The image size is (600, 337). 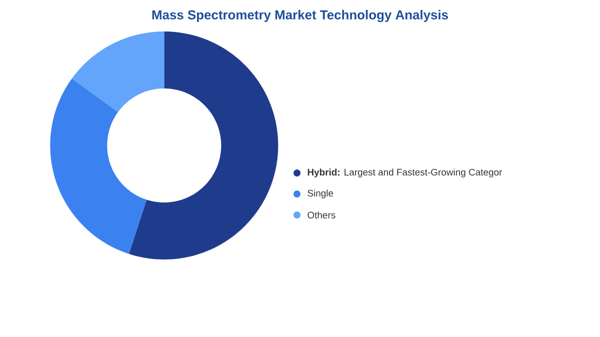 What do you see at coordinates (405, 173) in the screenshot?
I see `legend-label: Hybrid: Largest and Fastest-Growing Categor` at bounding box center [405, 173].